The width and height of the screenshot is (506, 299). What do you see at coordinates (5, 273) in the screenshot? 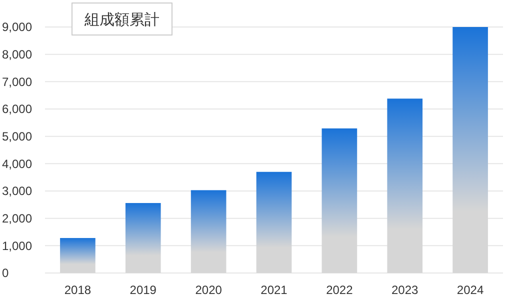
I see `y-tick-label: 0` at bounding box center [5, 273].